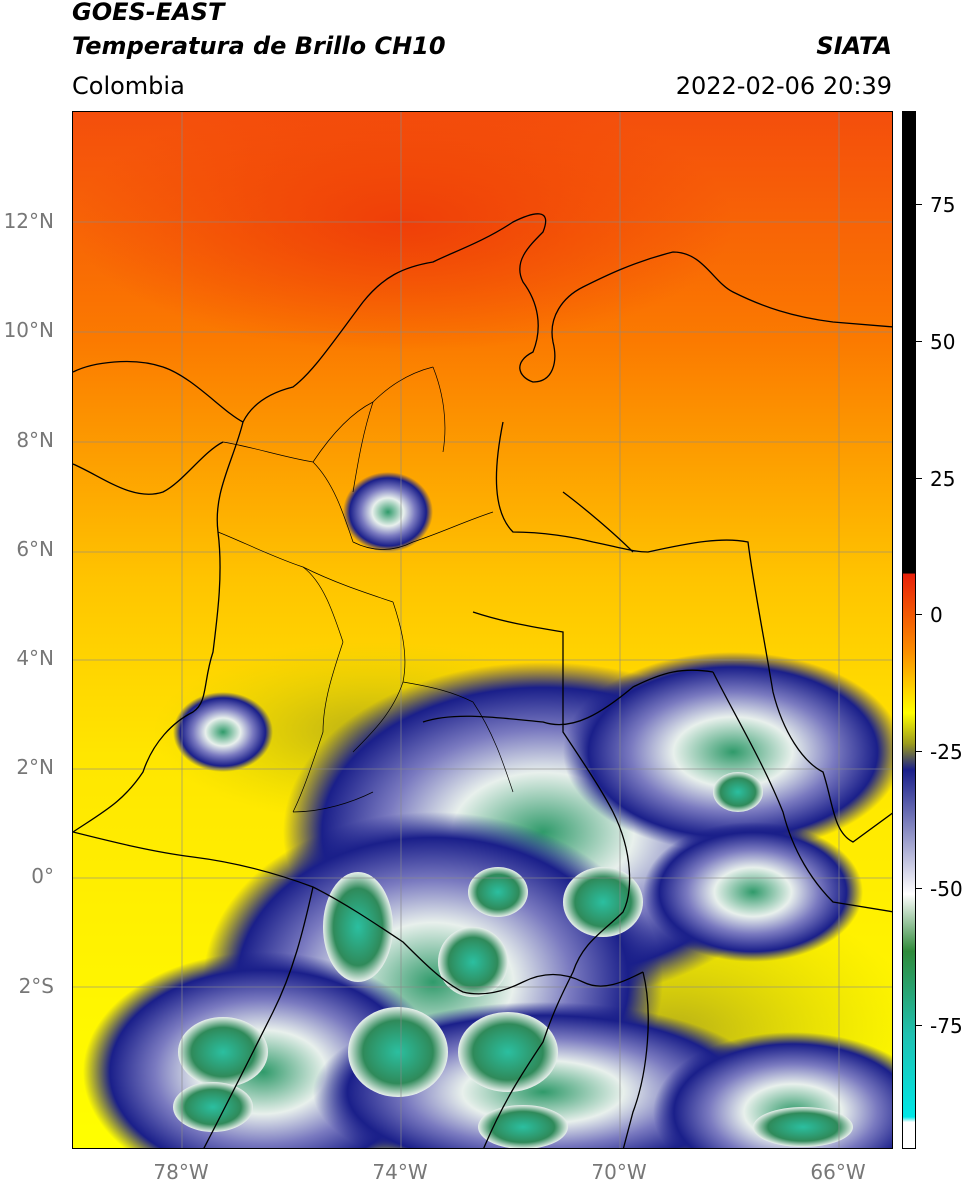 The image size is (966, 1190). What do you see at coordinates (35, 440) in the screenshot?
I see `lat-label-8n: 8°N` at bounding box center [35, 440].